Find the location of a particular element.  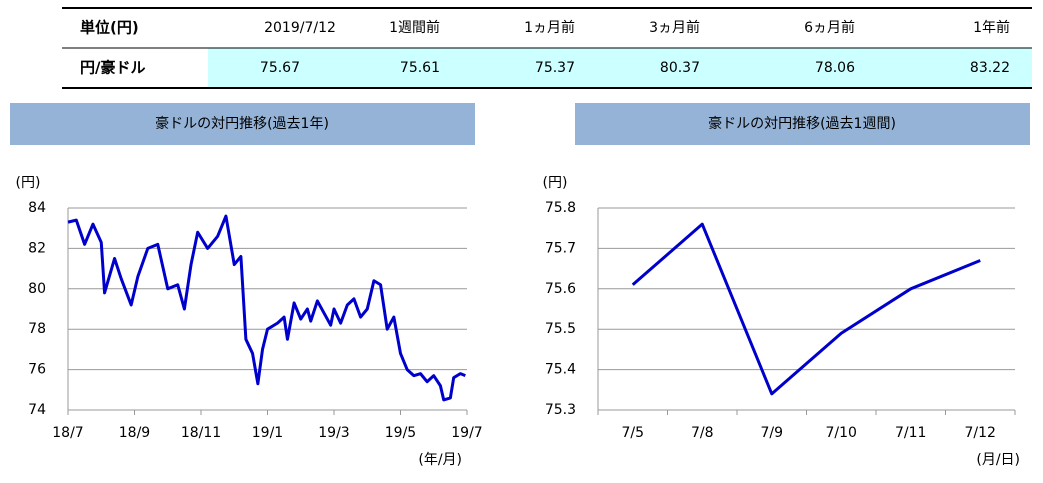

x-tick-label: 7/9 is located at coordinates (771, 433).